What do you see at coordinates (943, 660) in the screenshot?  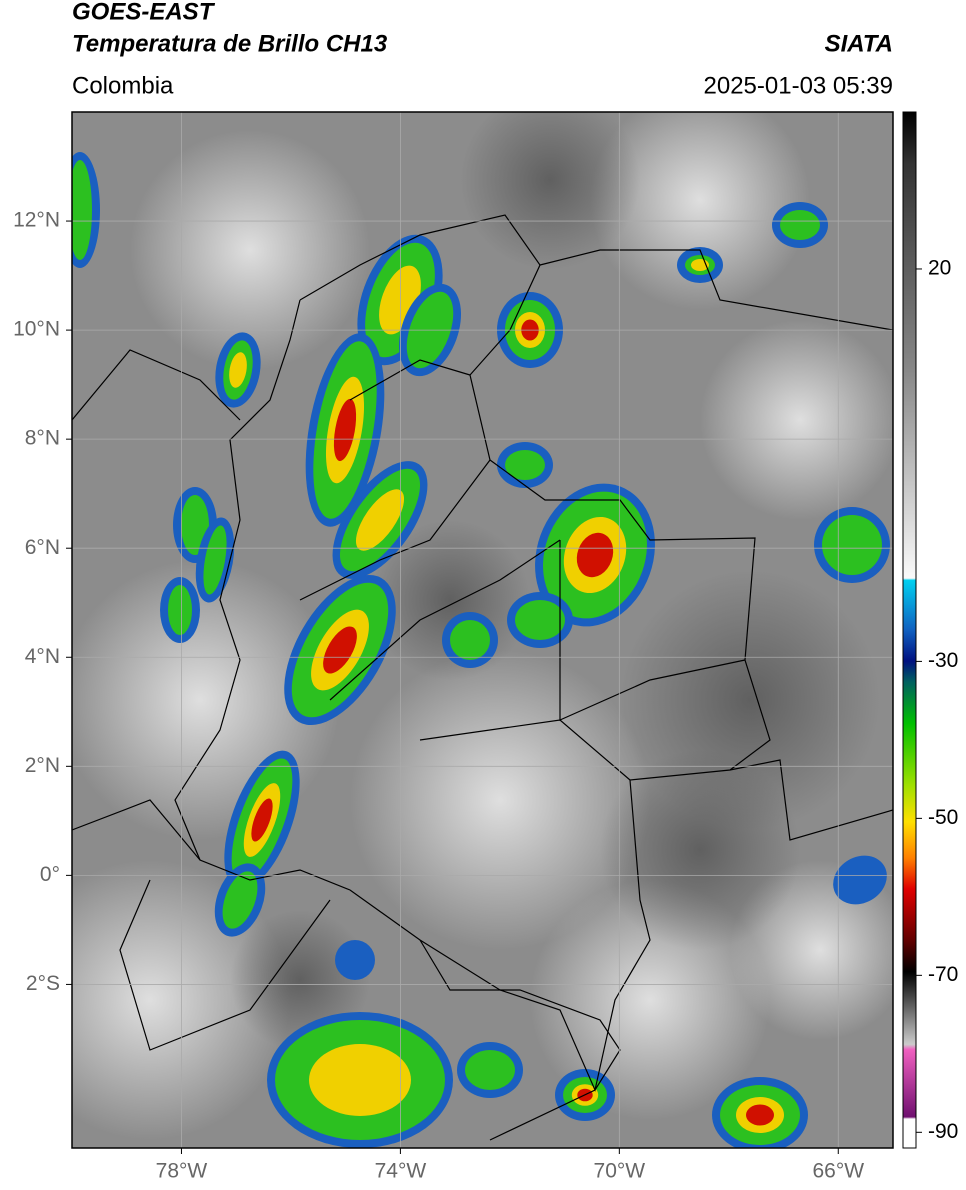 I see `colorbar-tick-label: -30` at bounding box center [943, 660].